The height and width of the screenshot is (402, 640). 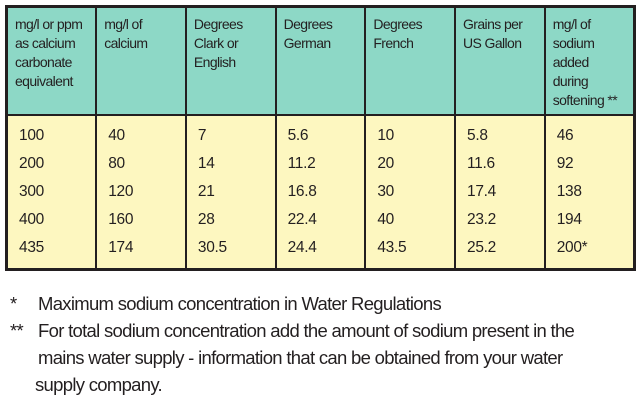 I want to click on table-cell: 200, so click(x=51, y=164).